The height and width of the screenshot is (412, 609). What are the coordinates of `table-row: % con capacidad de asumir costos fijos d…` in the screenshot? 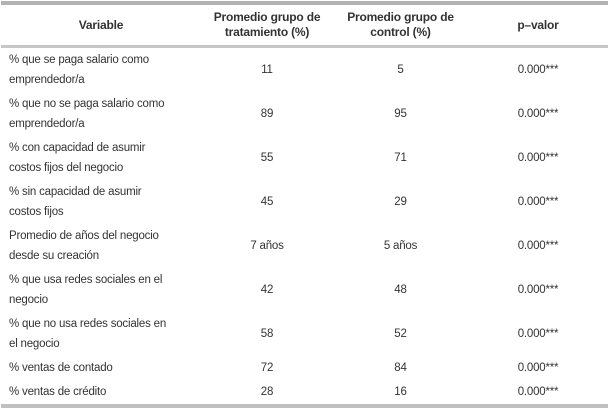 It's located at (304, 158).